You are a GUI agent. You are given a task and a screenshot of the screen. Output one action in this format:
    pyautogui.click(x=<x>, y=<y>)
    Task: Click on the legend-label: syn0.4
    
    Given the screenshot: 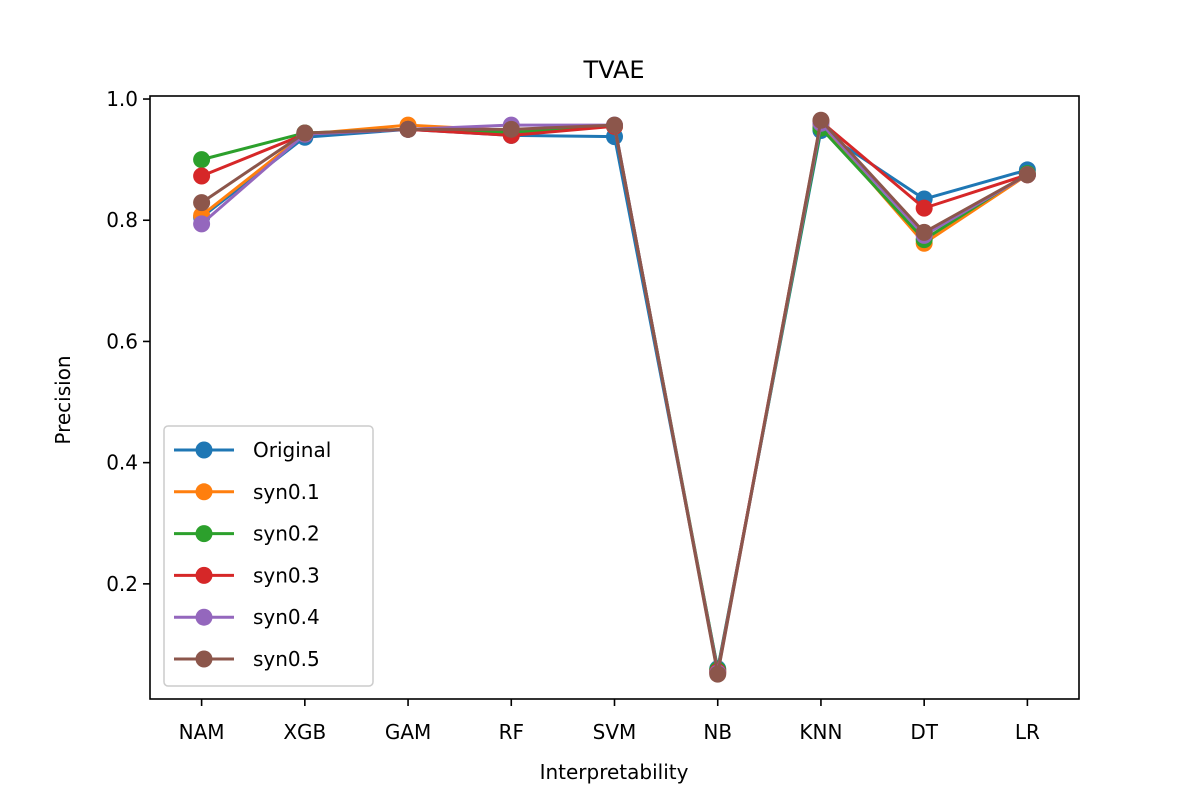 What is the action you would take?
    pyautogui.click(x=286, y=617)
    